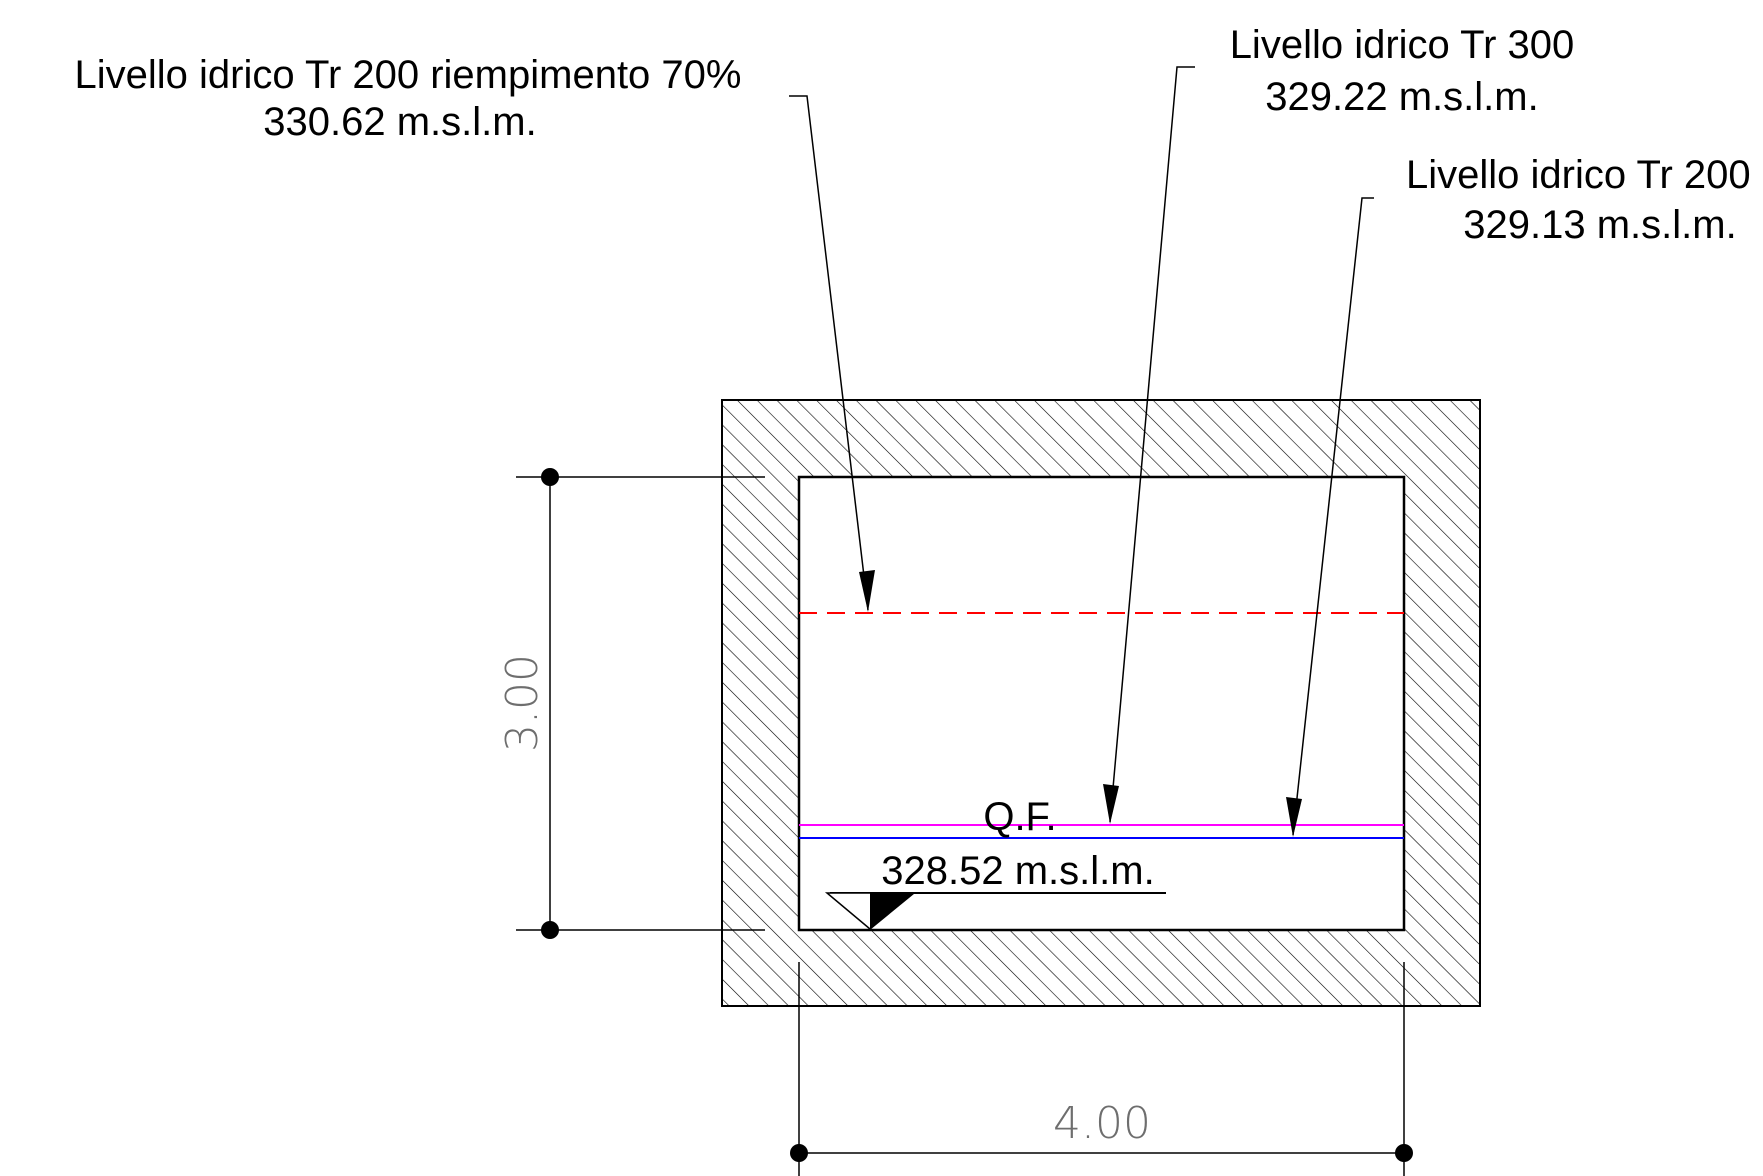 The image size is (1763, 1176). I want to click on bottom-elevation-title: Q.F., so click(1019, 817).